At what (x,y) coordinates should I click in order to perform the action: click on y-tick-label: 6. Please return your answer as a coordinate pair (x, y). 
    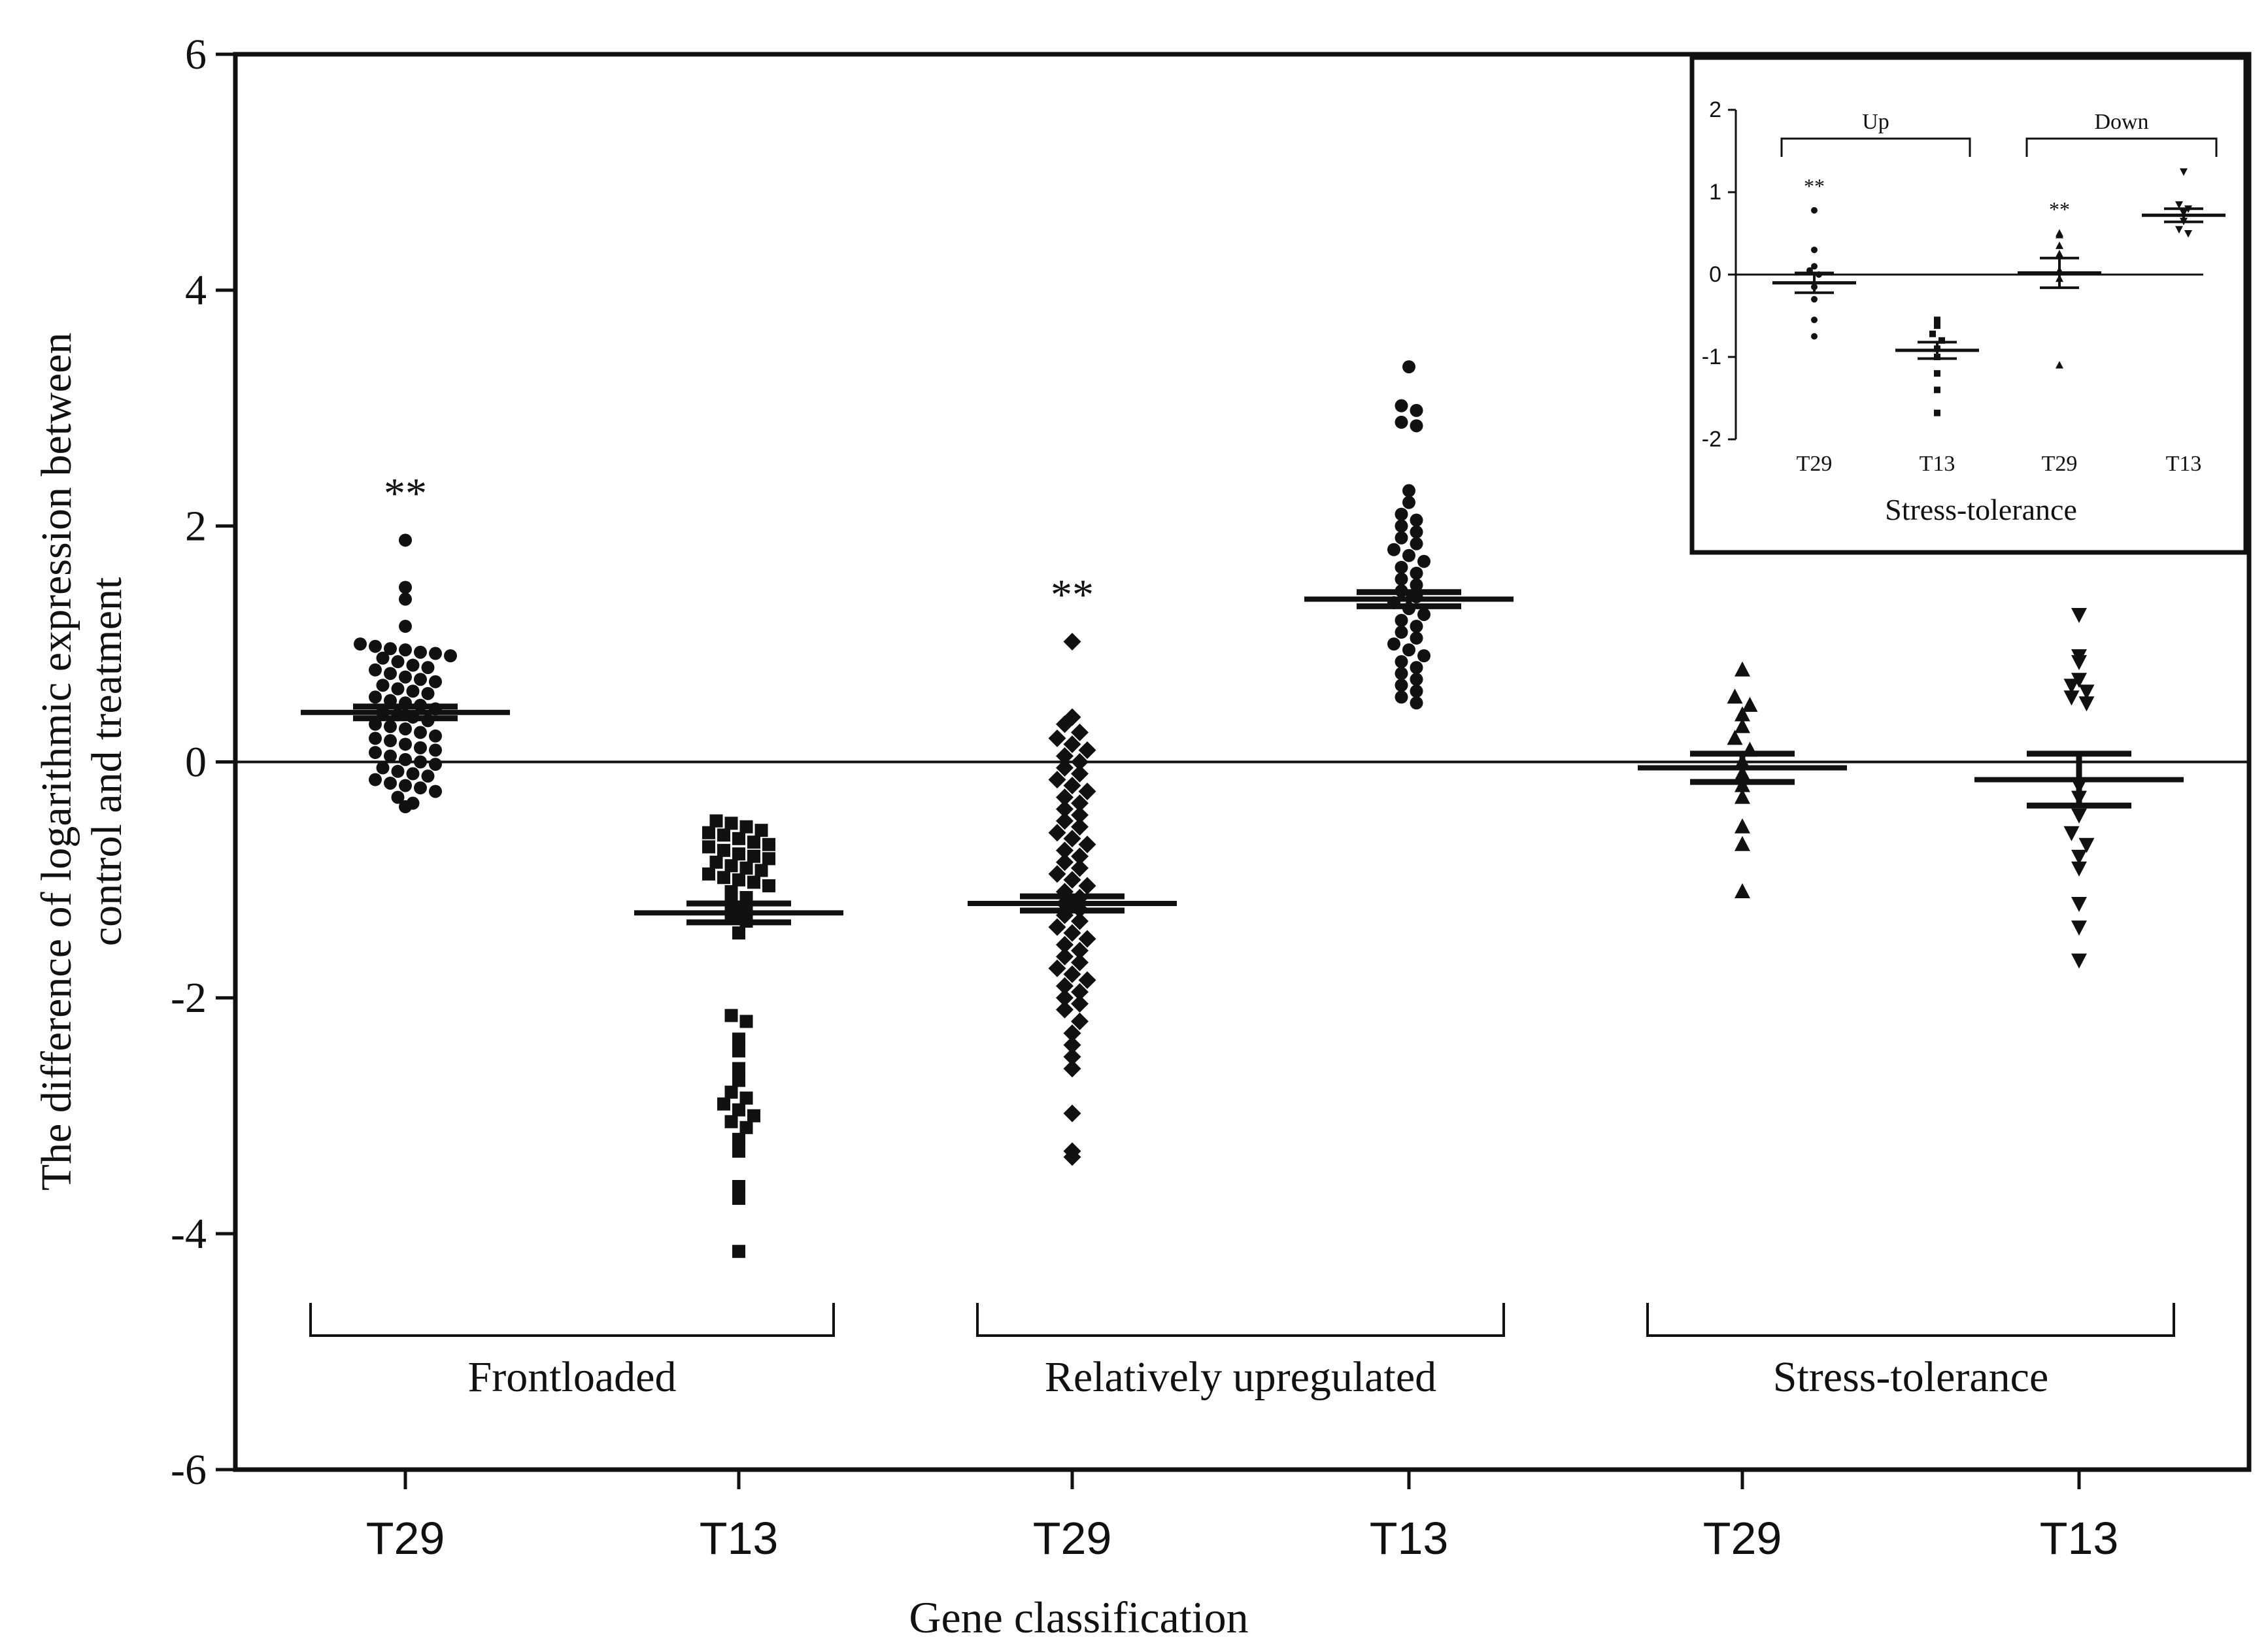
    Looking at the image, I should click on (196, 54).